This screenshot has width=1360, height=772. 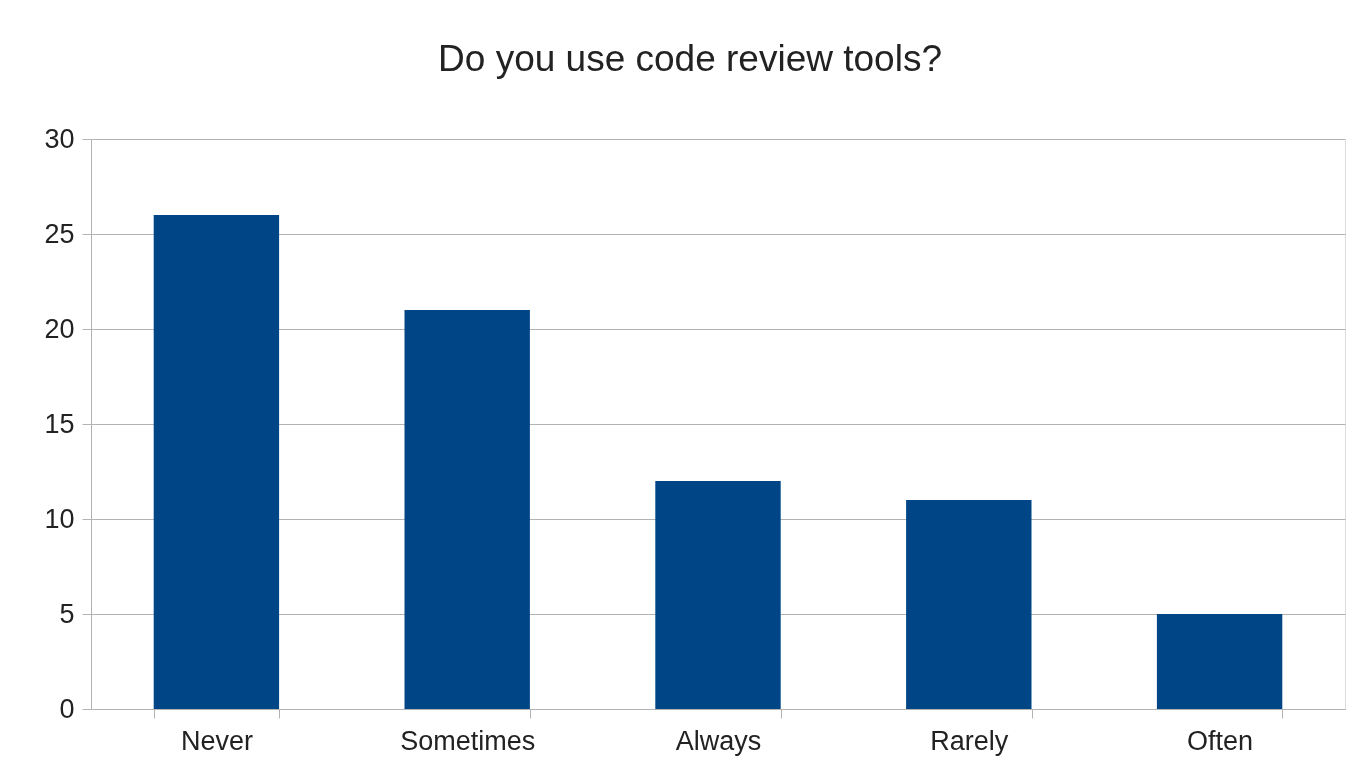 What do you see at coordinates (969, 740) in the screenshot?
I see `x-tick-label: Rarely` at bounding box center [969, 740].